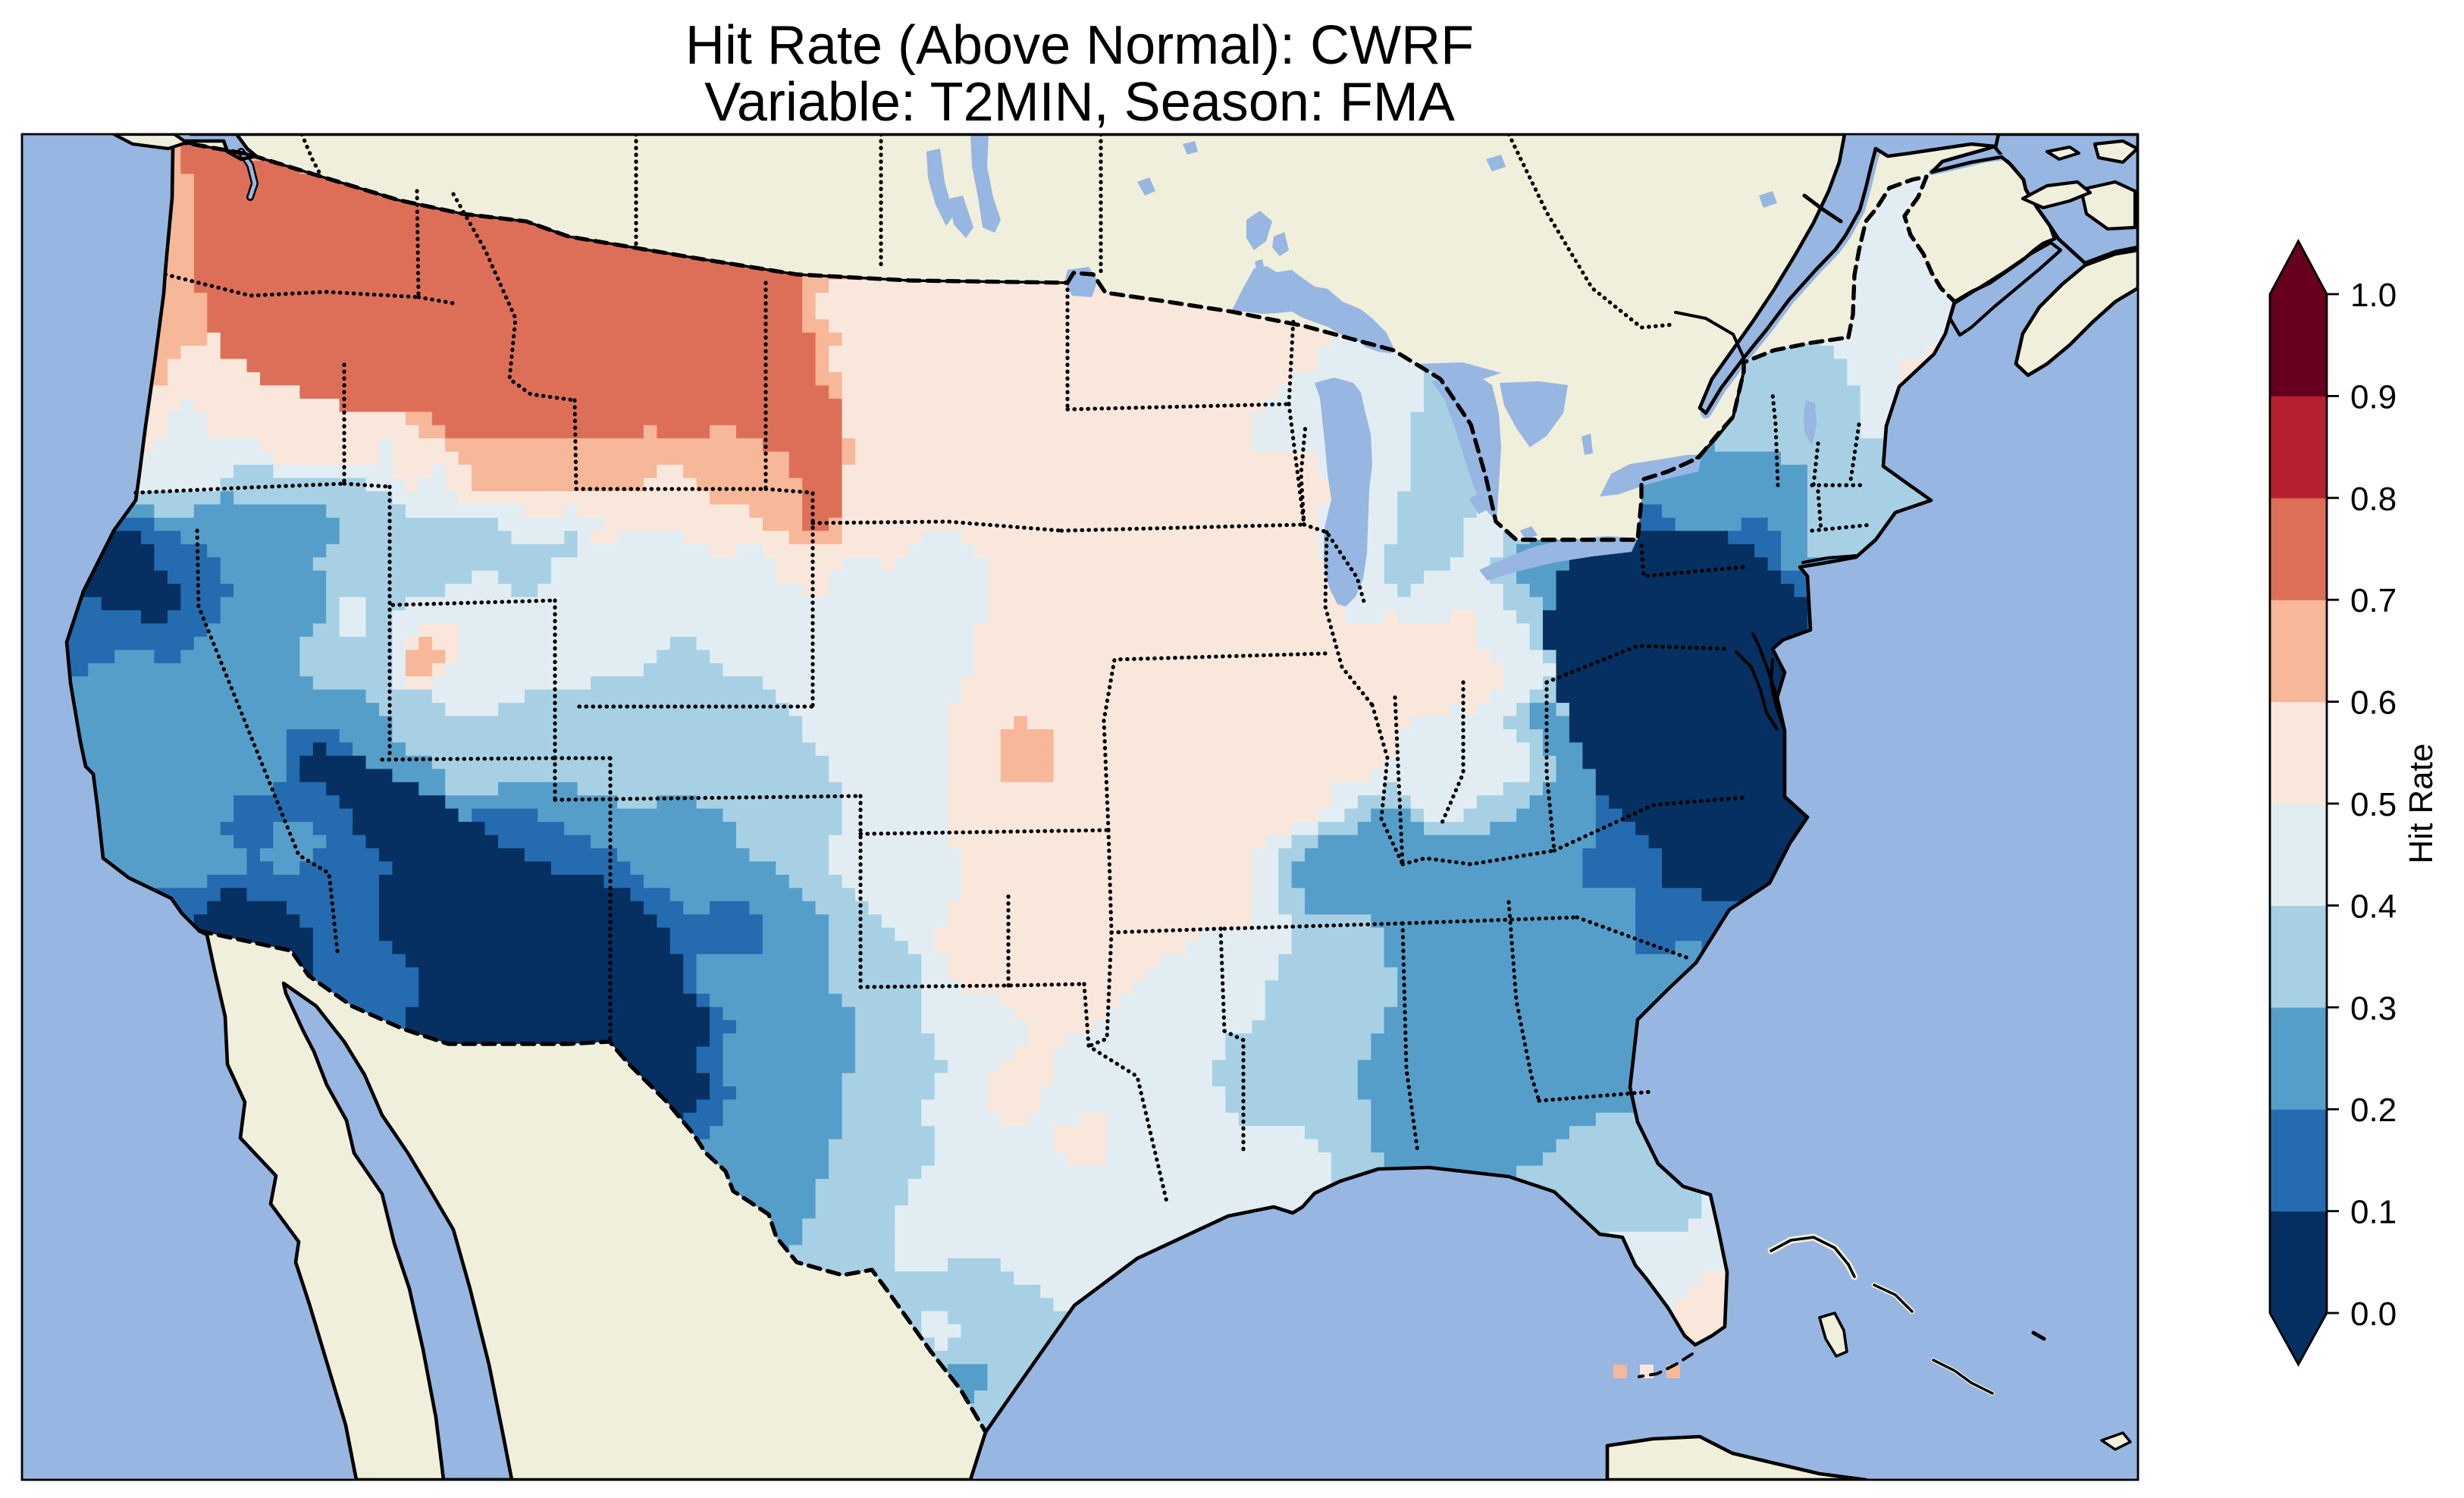 The height and width of the screenshot is (1498, 2464). I want to click on svg-text: 0.8, so click(2374, 499).